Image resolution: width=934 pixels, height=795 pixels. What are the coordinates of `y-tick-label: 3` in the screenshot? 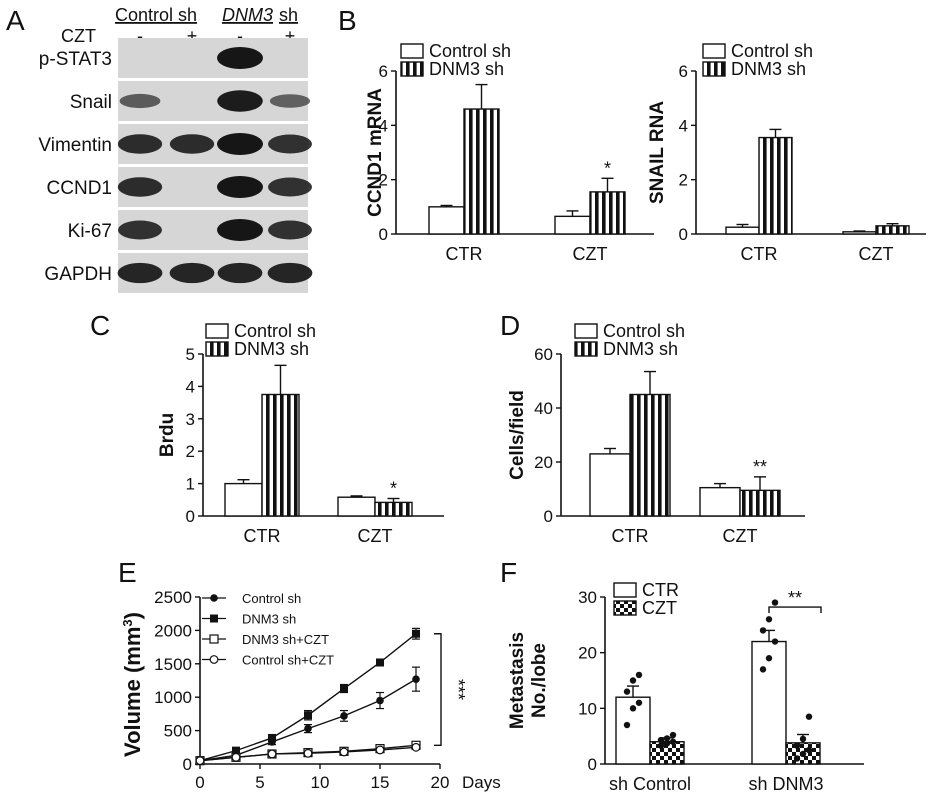 It's located at (190, 419).